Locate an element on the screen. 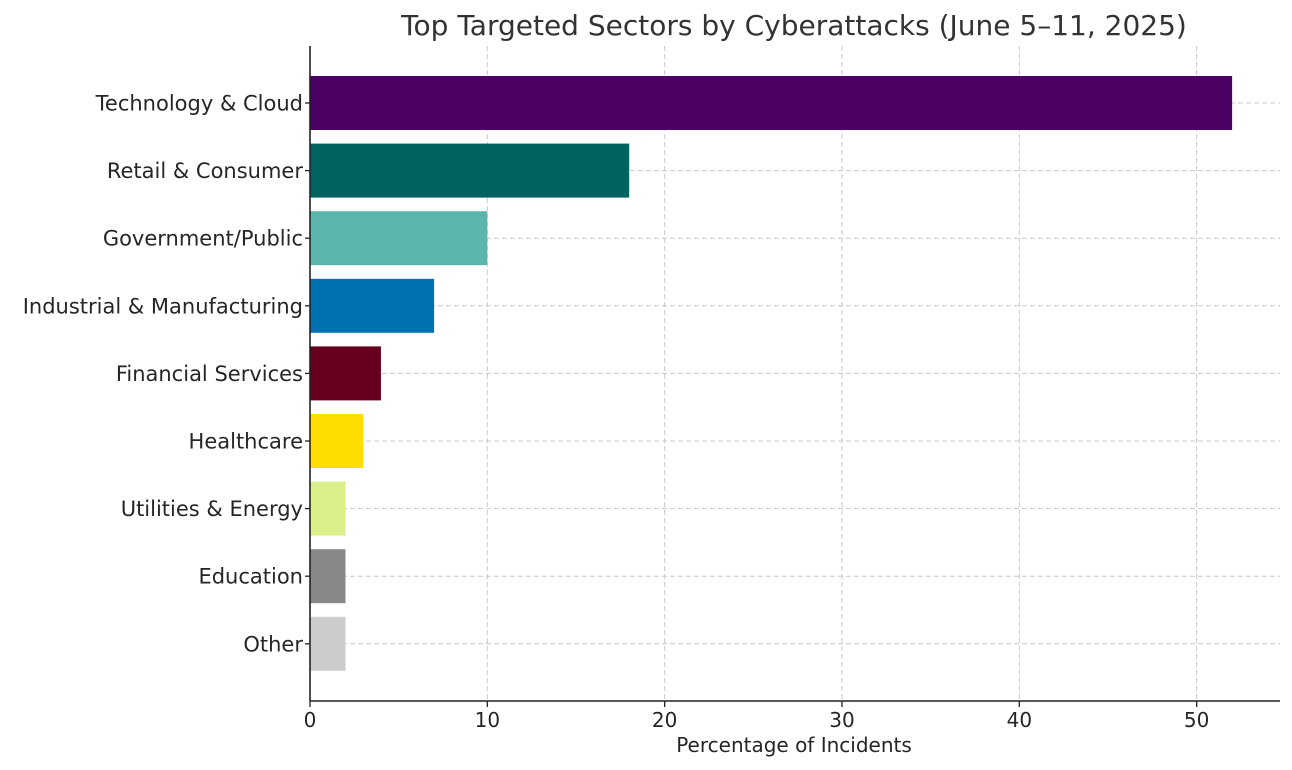 The width and height of the screenshot is (1292, 770). x-axis-label: Percentage of Incidents is located at coordinates (794, 745).